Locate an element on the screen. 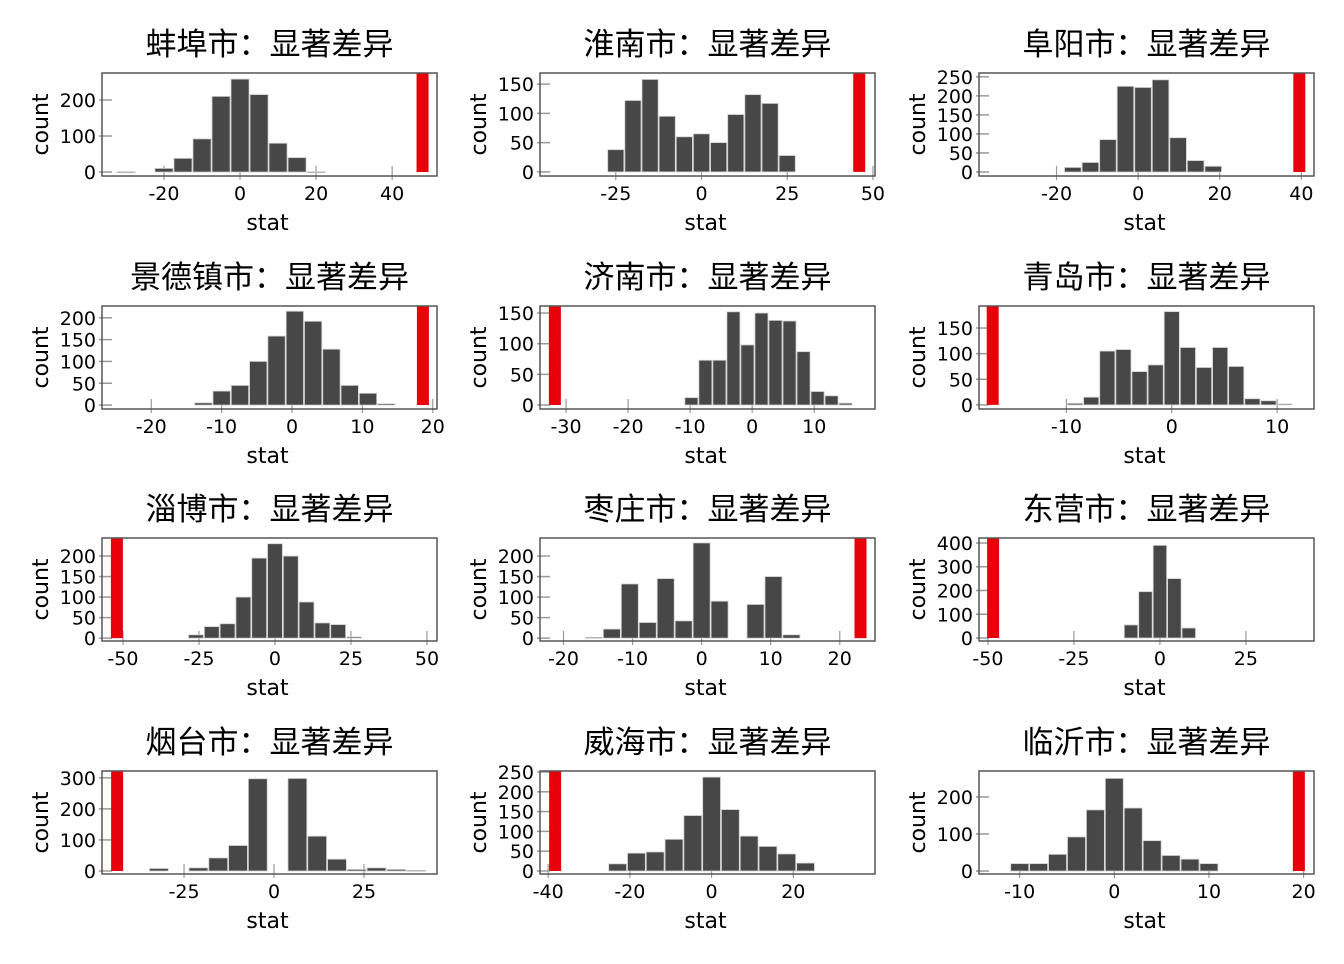 Image resolution: width=1344 pixels, height=964 pixels. x-tick-label: -20 is located at coordinates (628, 427).